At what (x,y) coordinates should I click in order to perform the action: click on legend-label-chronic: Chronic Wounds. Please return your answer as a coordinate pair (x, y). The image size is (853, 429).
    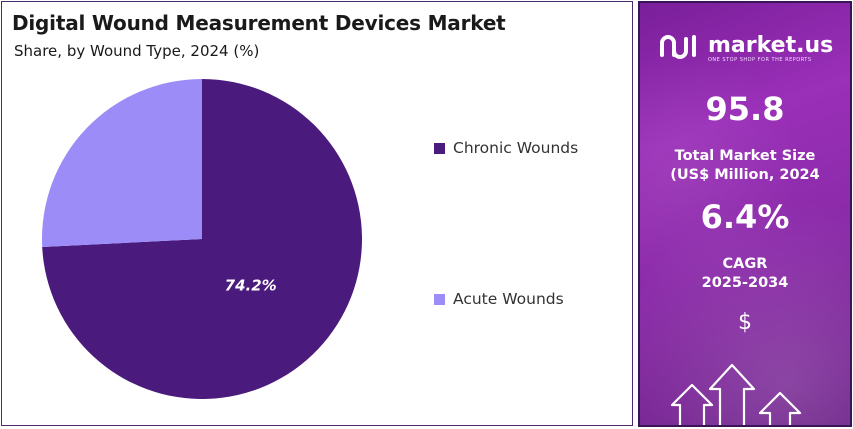
    Looking at the image, I should click on (516, 148).